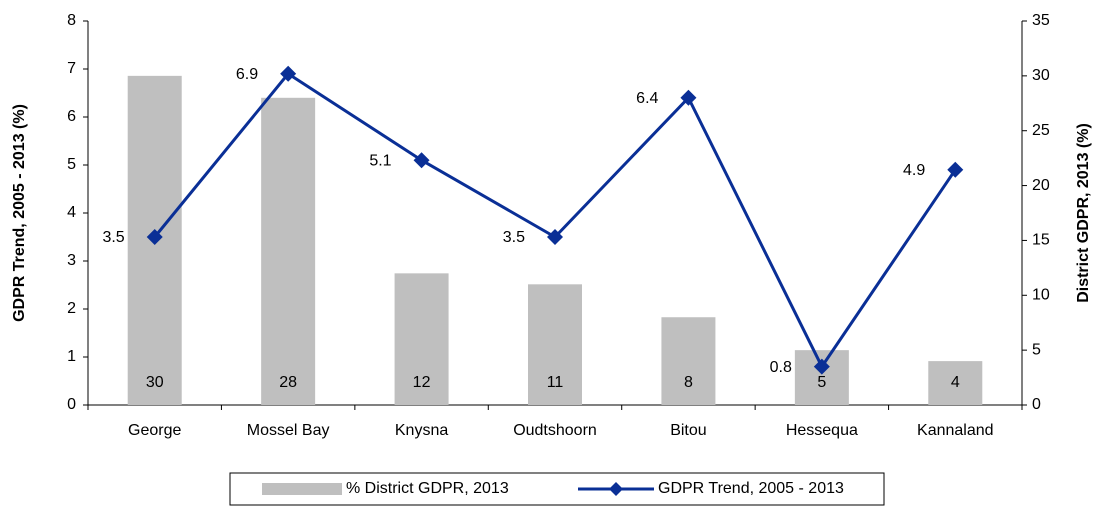 Image resolution: width=1101 pixels, height=512 pixels. Describe the element at coordinates (1041, 295) in the screenshot. I see `y2-tick-label: 10` at that location.